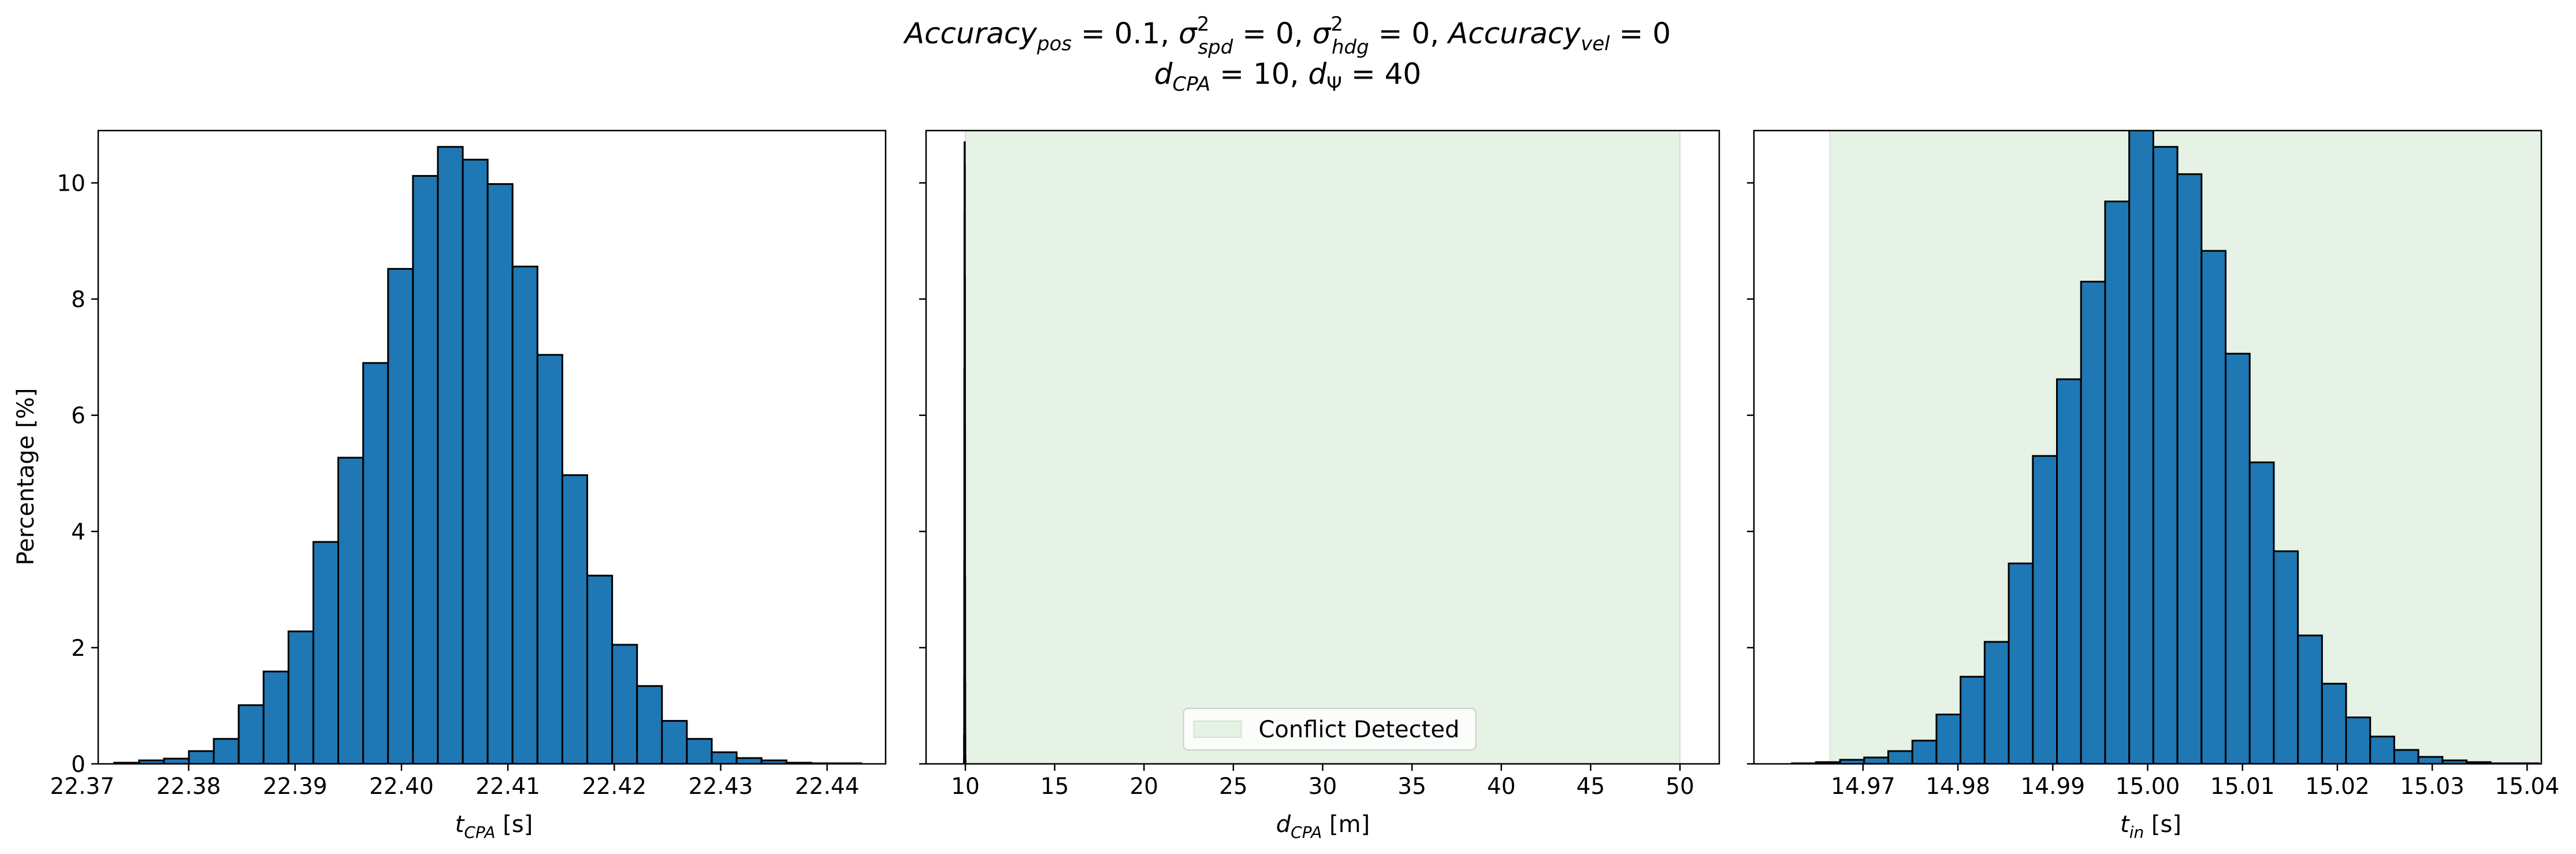  I want to click on tcpa-histogram-x-tick-label: 22.44, so click(827, 787).